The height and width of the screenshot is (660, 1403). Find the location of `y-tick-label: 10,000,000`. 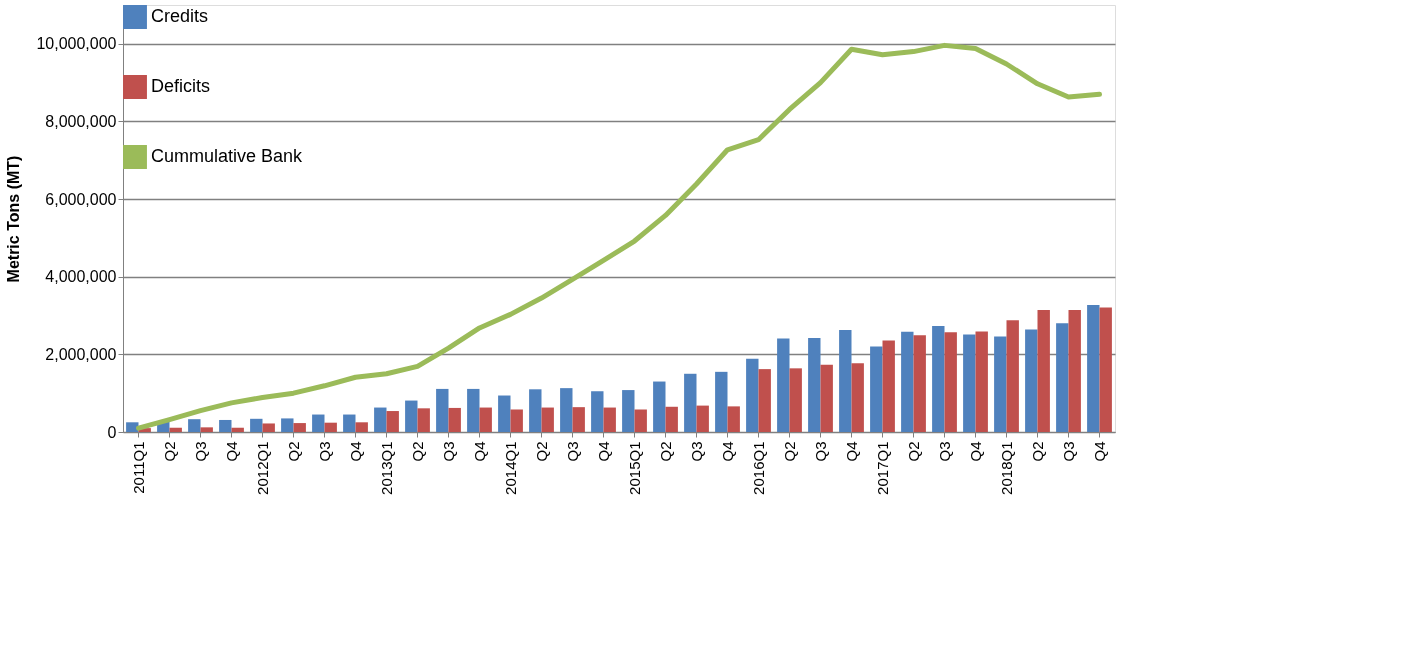

y-tick-label: 10,000,000 is located at coordinates (76, 44).